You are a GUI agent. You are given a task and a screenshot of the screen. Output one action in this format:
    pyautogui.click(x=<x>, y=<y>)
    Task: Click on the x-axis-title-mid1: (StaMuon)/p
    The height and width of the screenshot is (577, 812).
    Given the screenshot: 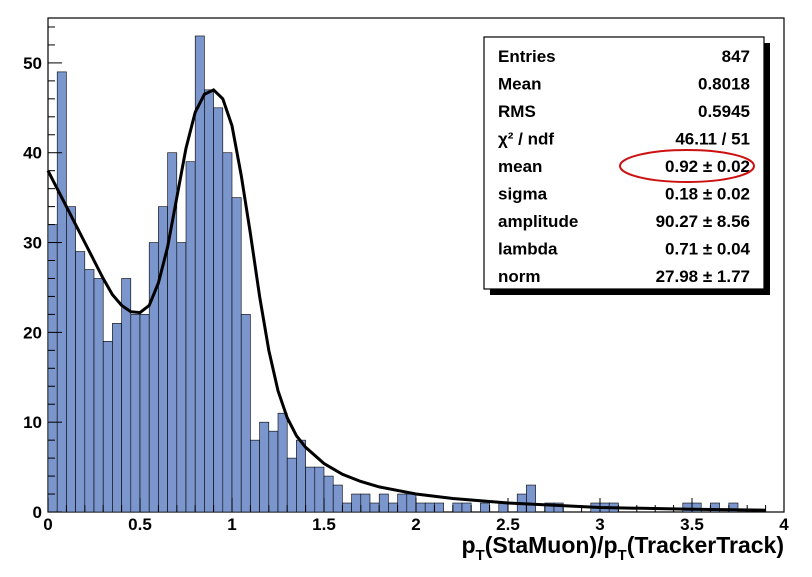 What is the action you would take?
    pyautogui.click(x=551, y=545)
    